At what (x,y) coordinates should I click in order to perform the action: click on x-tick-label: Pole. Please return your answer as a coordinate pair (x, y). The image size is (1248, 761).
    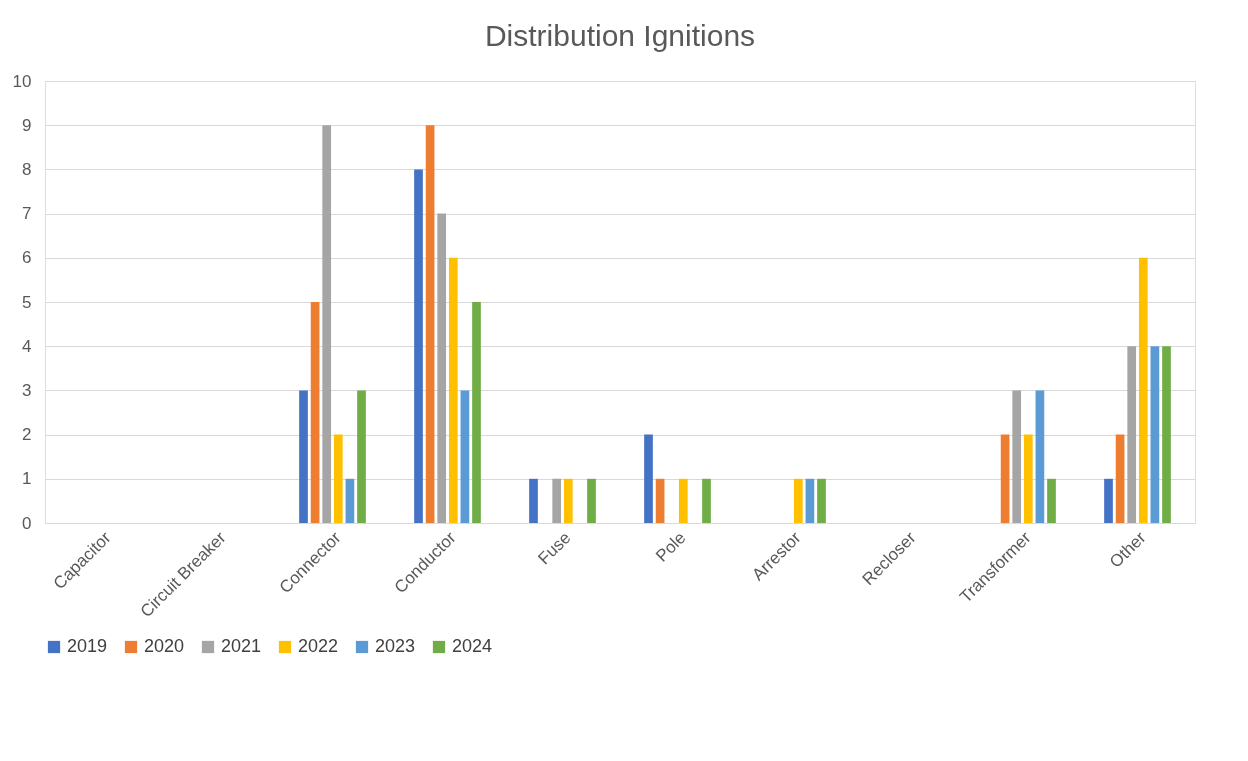
    Looking at the image, I should click on (671, 547).